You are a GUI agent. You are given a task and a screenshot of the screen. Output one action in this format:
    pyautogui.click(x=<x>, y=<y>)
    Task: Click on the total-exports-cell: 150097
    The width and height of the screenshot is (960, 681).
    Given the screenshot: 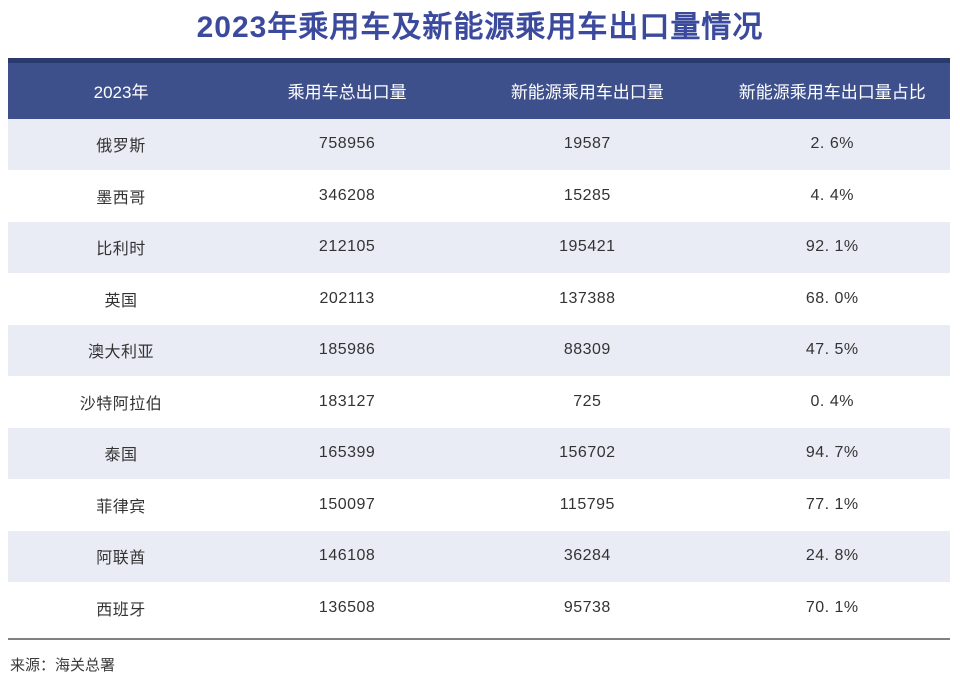 What is the action you would take?
    pyautogui.click(x=347, y=504)
    